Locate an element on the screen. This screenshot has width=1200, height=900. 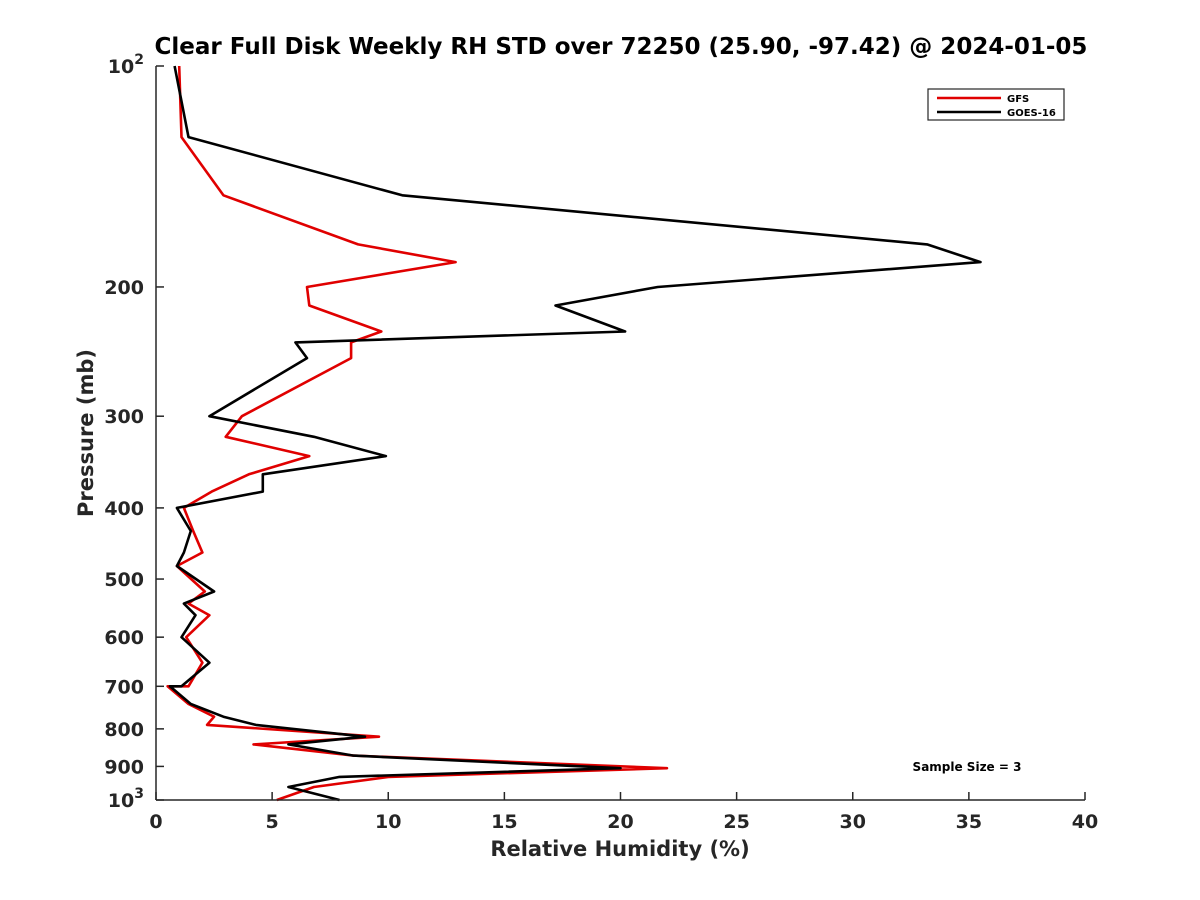
y-axis-label: Pressure (mb) is located at coordinates (86, 433).